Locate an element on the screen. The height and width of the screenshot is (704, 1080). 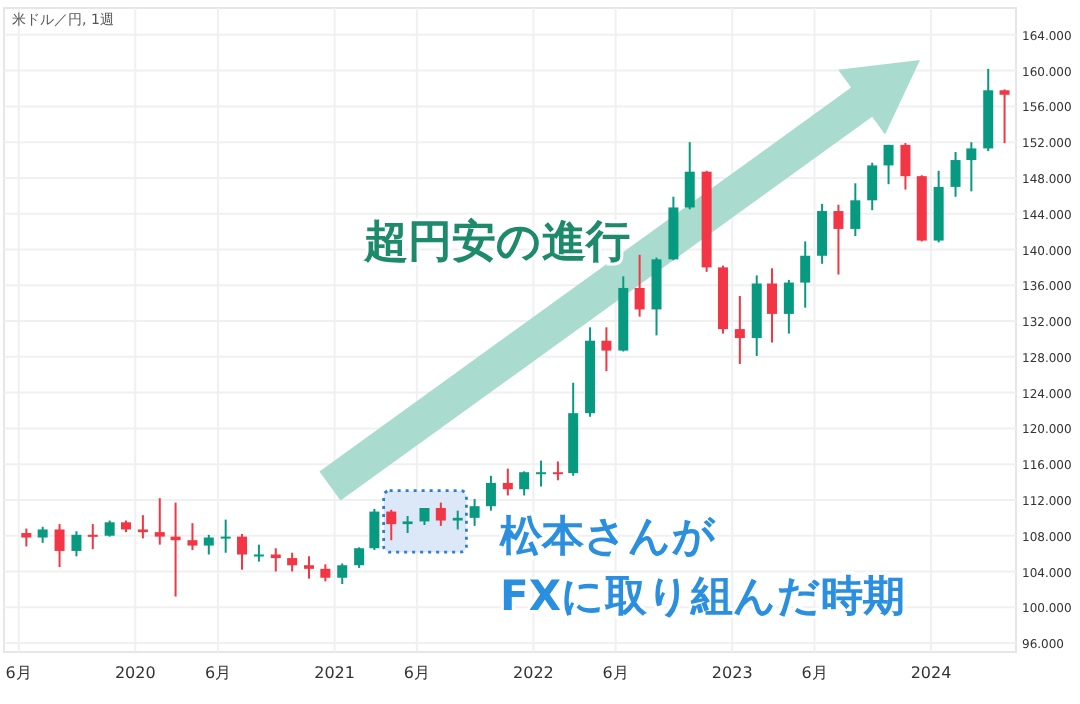
x-tick-label: 2024 is located at coordinates (931, 673).